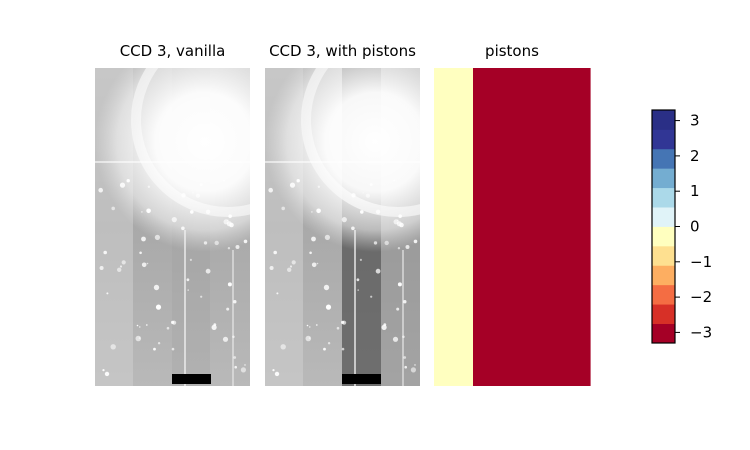 The image size is (750, 450). What do you see at coordinates (342, 160) in the screenshot?
I see `bright-star-glow` at bounding box center [342, 160].